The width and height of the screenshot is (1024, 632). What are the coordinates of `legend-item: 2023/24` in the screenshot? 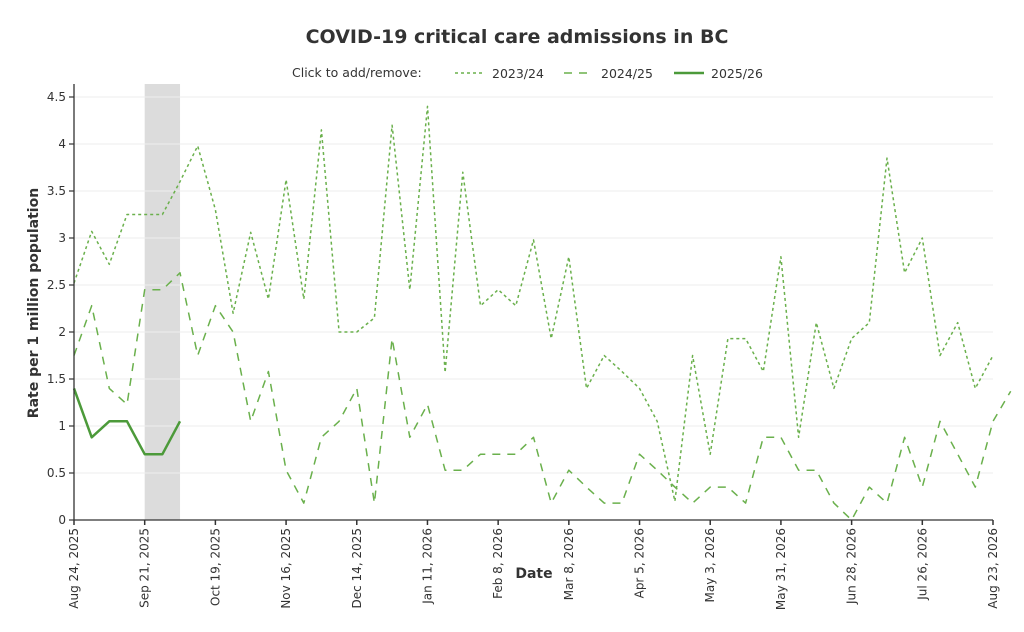 It's located at (499, 73).